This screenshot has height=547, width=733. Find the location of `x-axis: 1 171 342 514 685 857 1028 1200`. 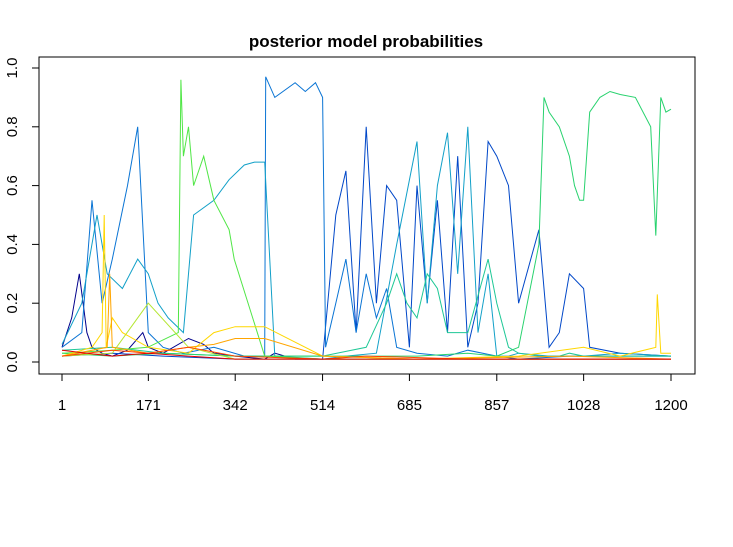

x-axis: 1 171 342 514 685 857 1028 1200 is located at coordinates (373, 393).